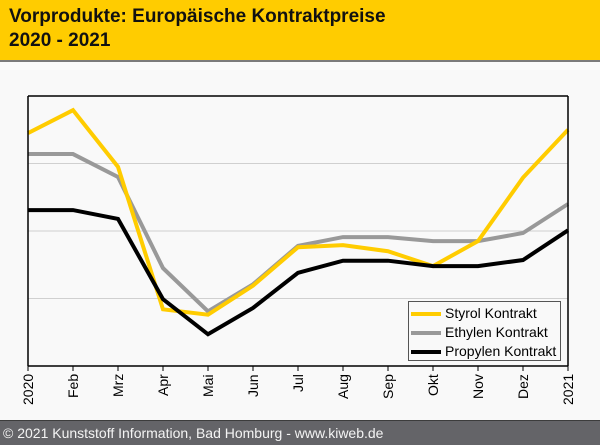  I want to click on x-tick-label: Okt, so click(433, 385).